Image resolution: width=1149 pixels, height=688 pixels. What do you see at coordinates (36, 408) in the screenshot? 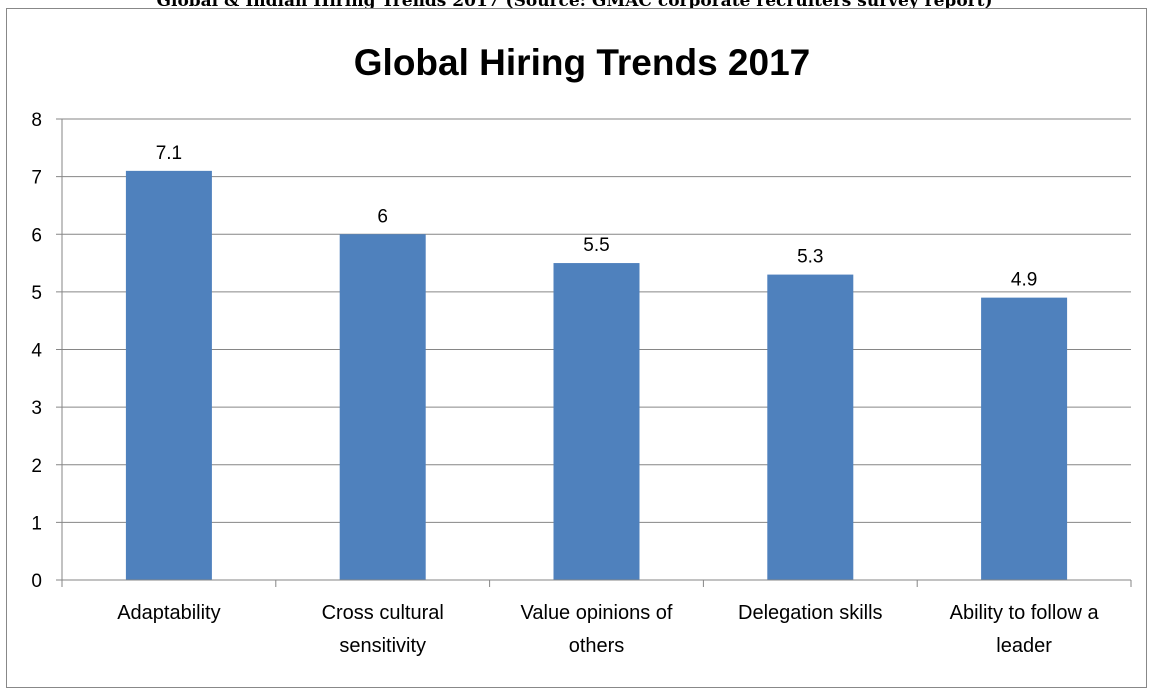
I see `y-tick-label-3: 3` at bounding box center [36, 408].